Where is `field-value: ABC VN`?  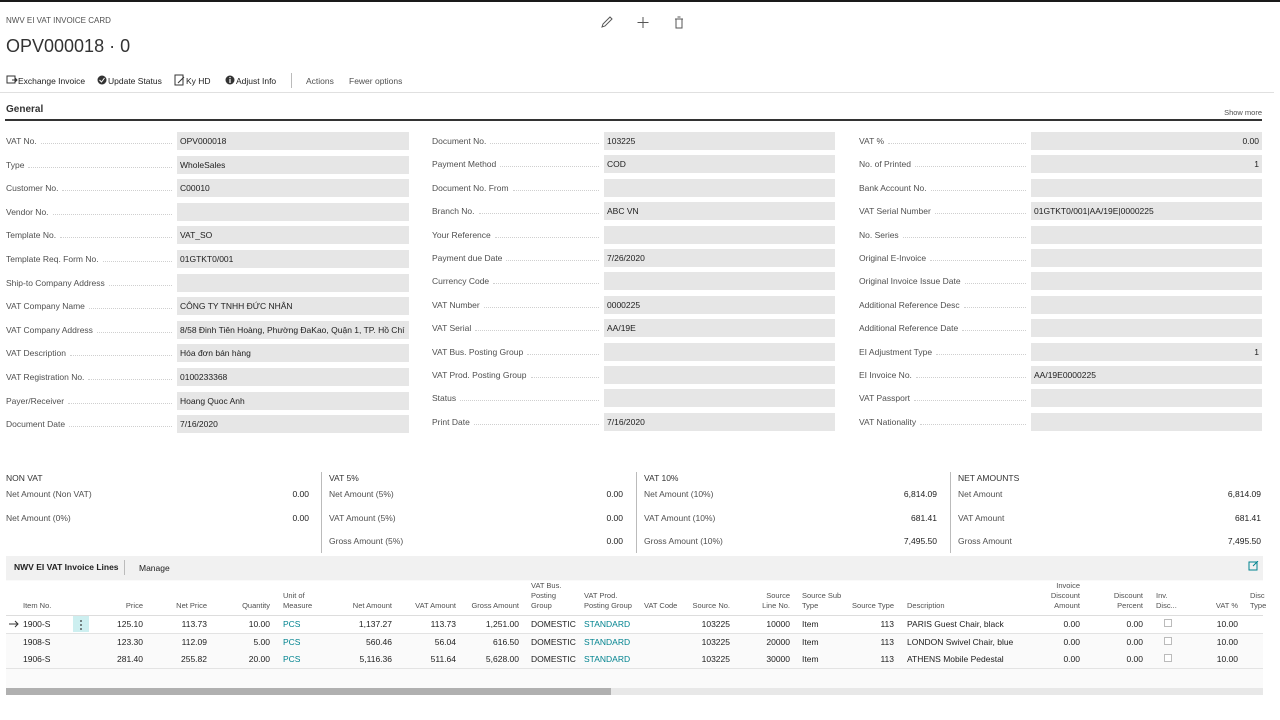 field-value: ABC VN is located at coordinates (719, 211).